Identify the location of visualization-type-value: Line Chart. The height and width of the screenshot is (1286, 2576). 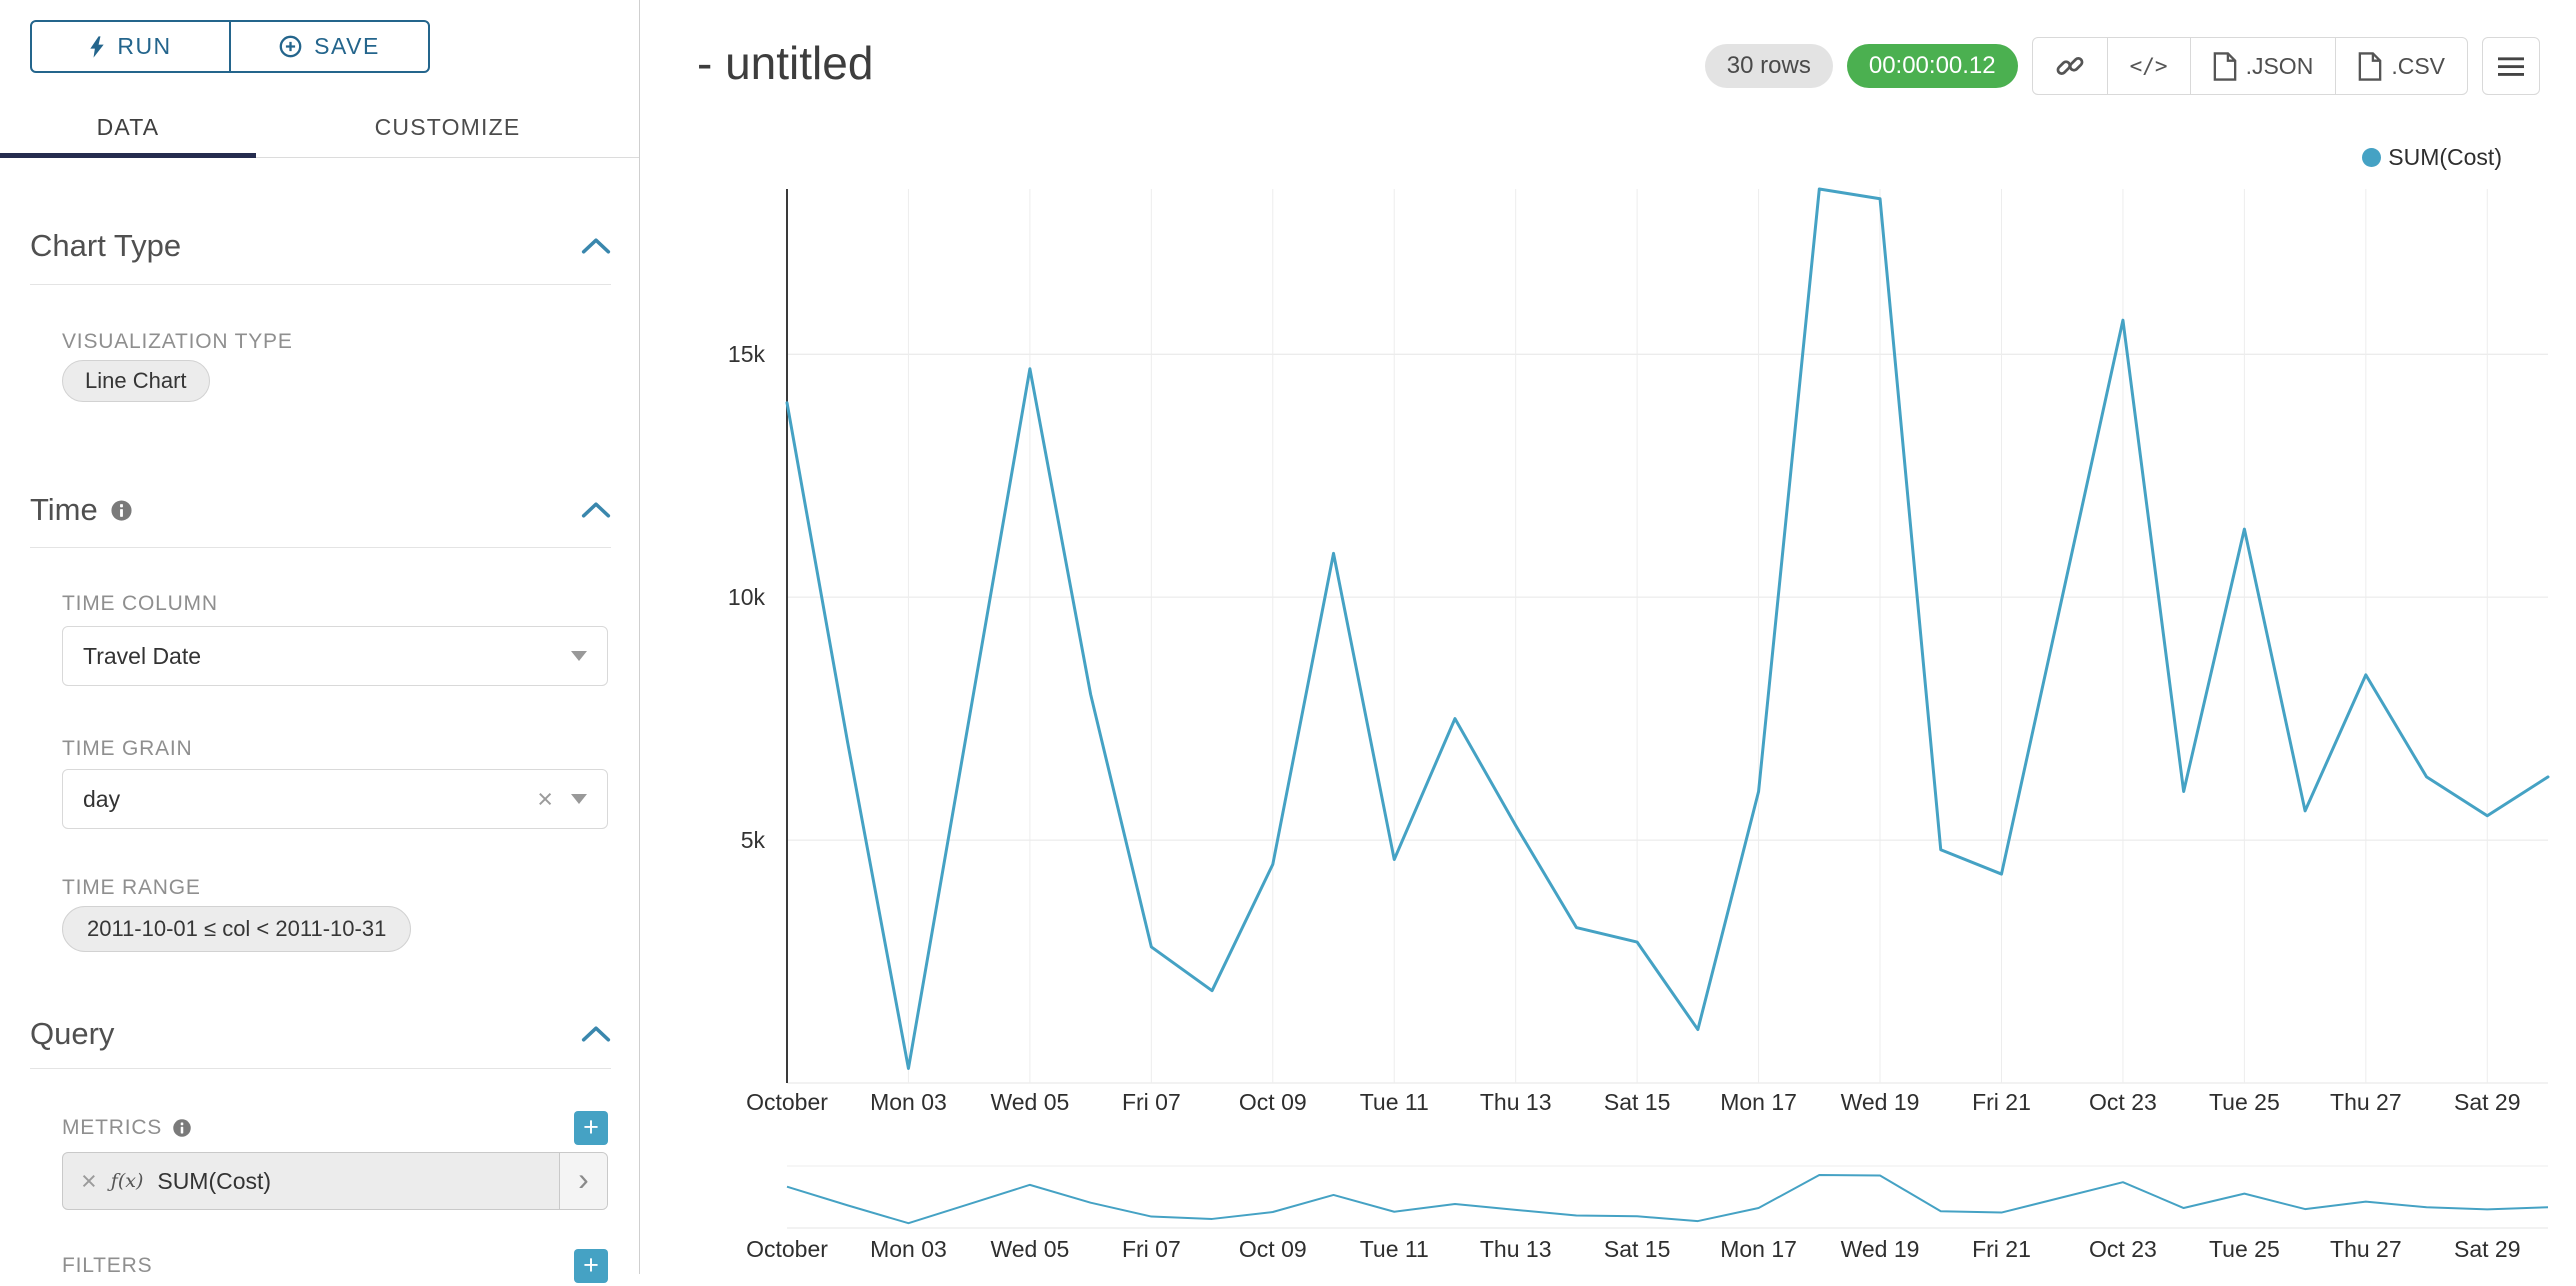
(136, 381).